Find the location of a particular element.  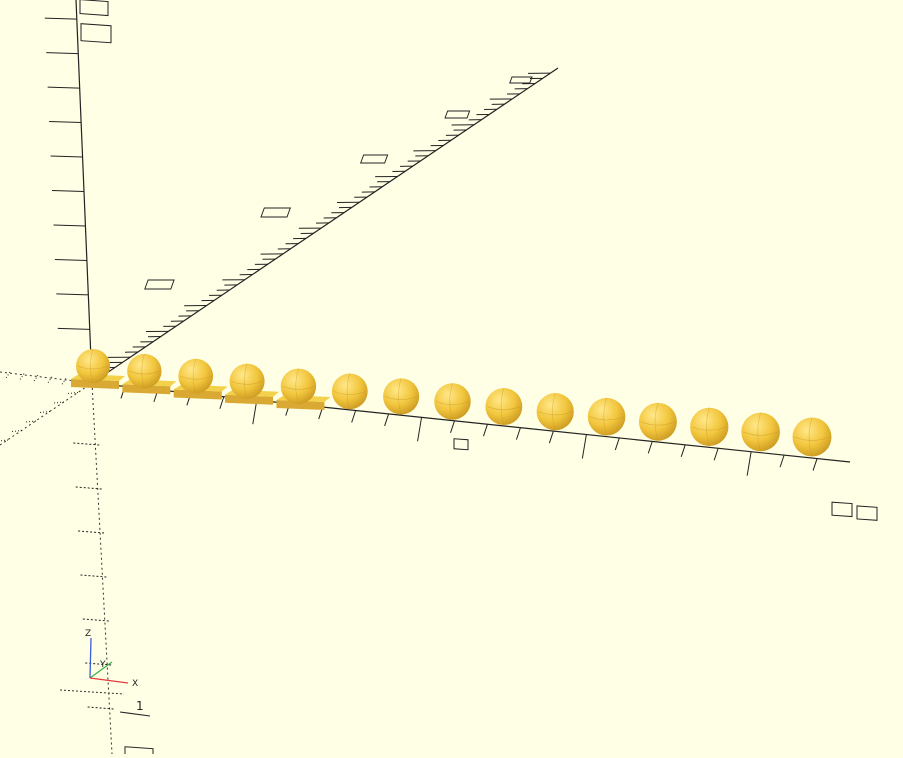

negative-axis-lines is located at coordinates (56, 563).